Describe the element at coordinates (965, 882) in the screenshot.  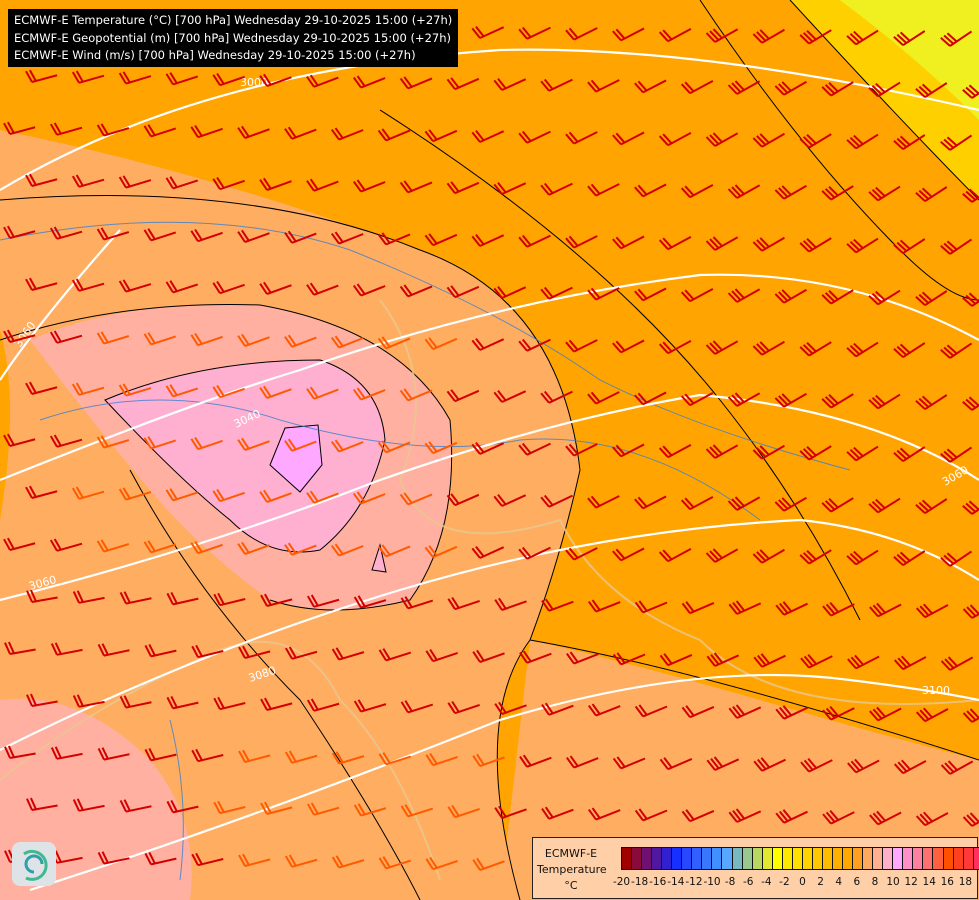
I see `legend-tick: 18` at that location.